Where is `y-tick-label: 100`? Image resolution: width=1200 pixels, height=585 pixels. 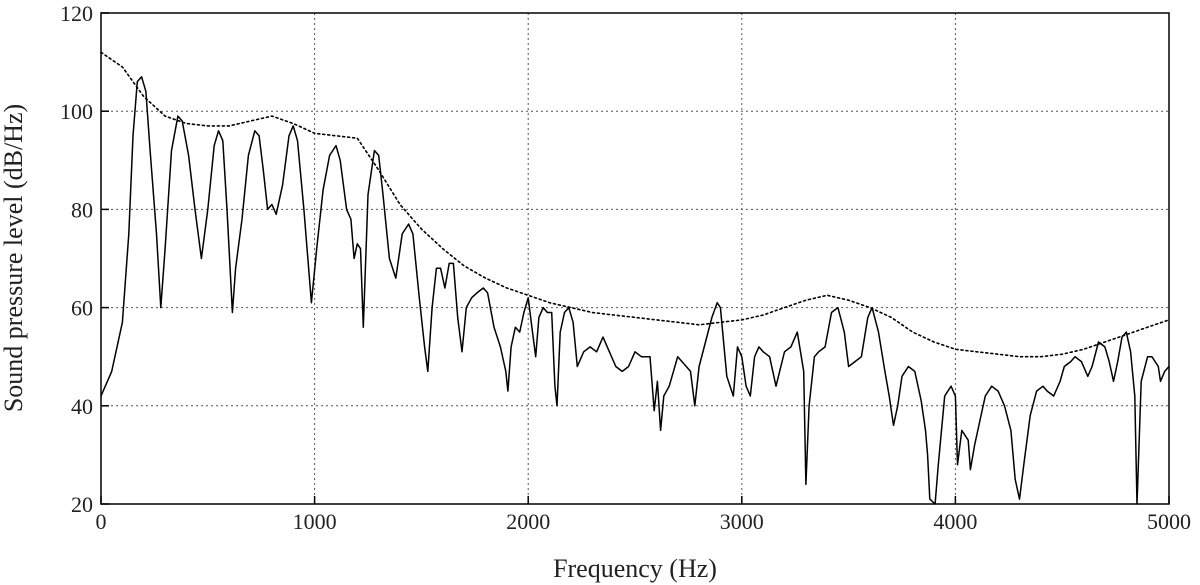 y-tick-label: 100 is located at coordinates (76, 111).